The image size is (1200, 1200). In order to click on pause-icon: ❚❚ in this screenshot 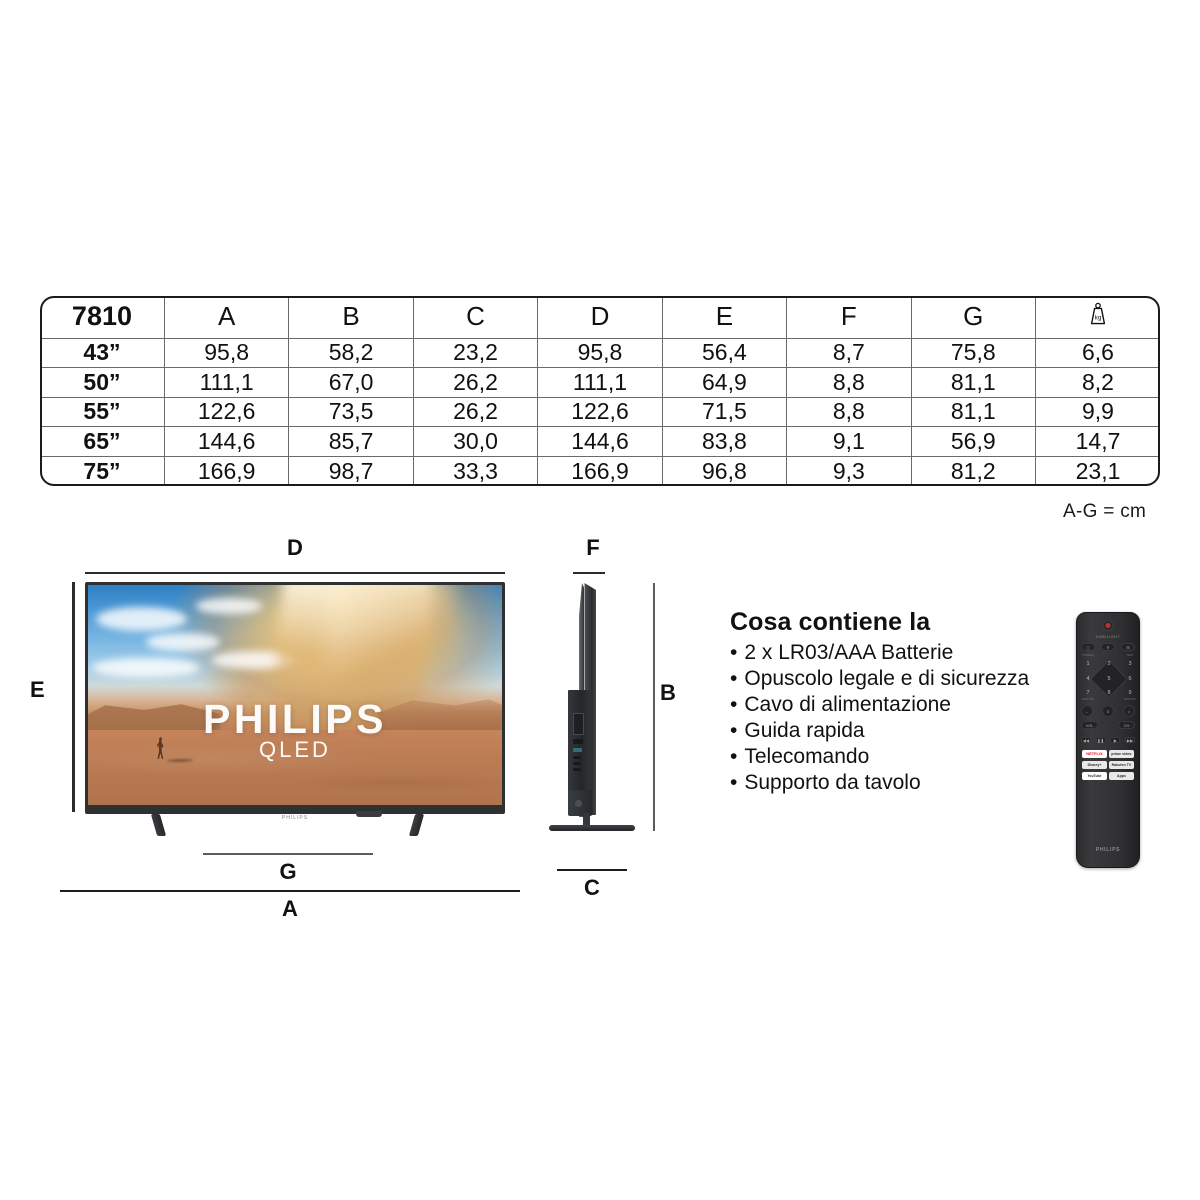, I will do `click(1100, 740)`.